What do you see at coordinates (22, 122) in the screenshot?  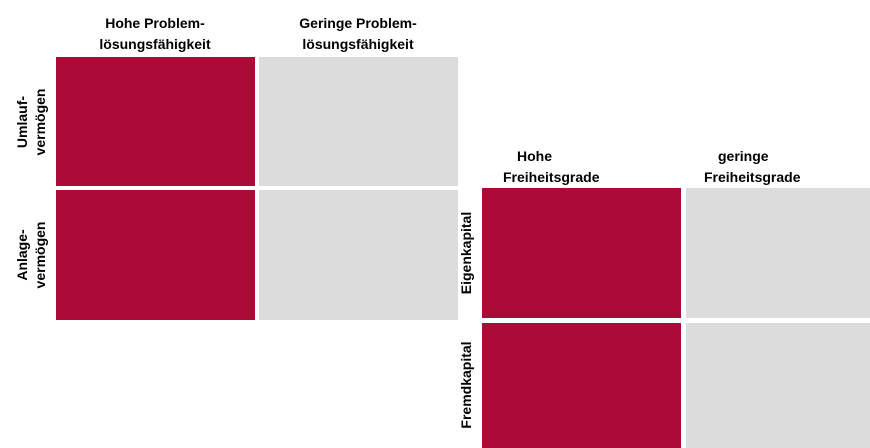 I see `row-header: Umlauf-` at bounding box center [22, 122].